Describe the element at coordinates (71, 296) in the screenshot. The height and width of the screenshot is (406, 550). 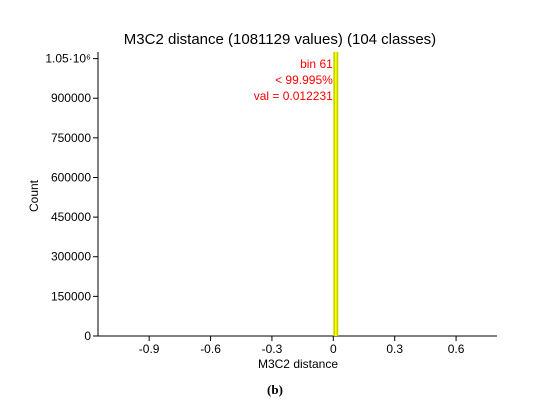
I see `y-tick-label: 150000` at that location.